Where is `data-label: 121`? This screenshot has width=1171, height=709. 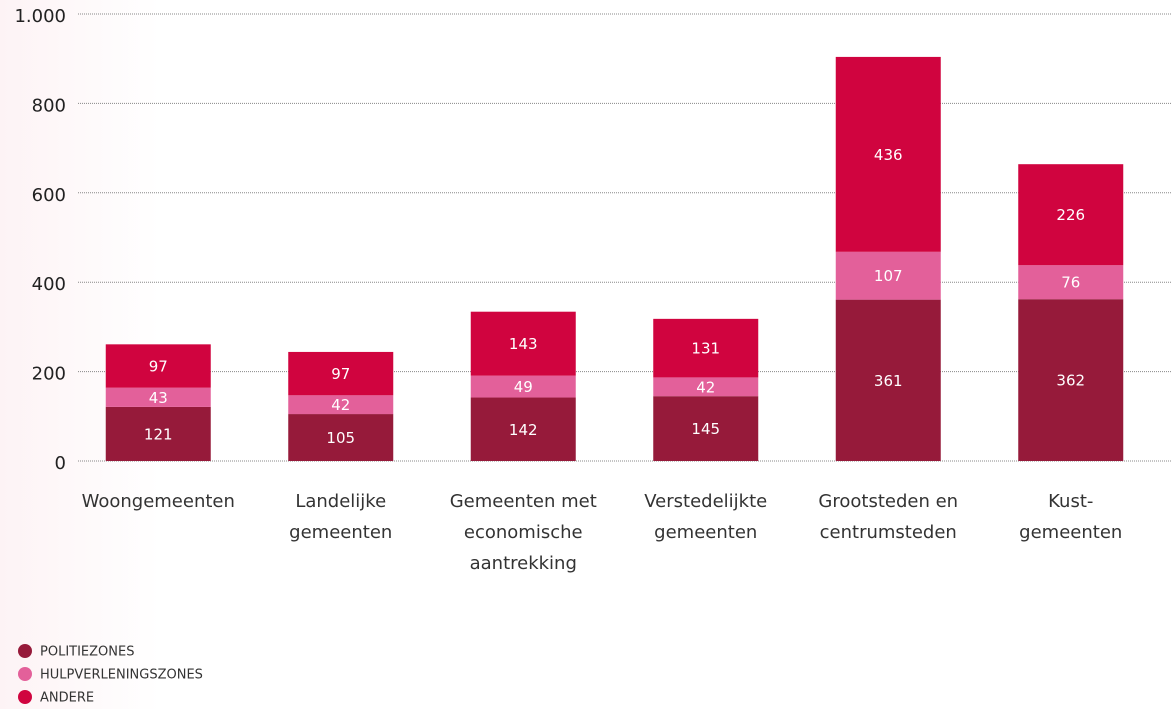 data-label: 121 is located at coordinates (158, 434).